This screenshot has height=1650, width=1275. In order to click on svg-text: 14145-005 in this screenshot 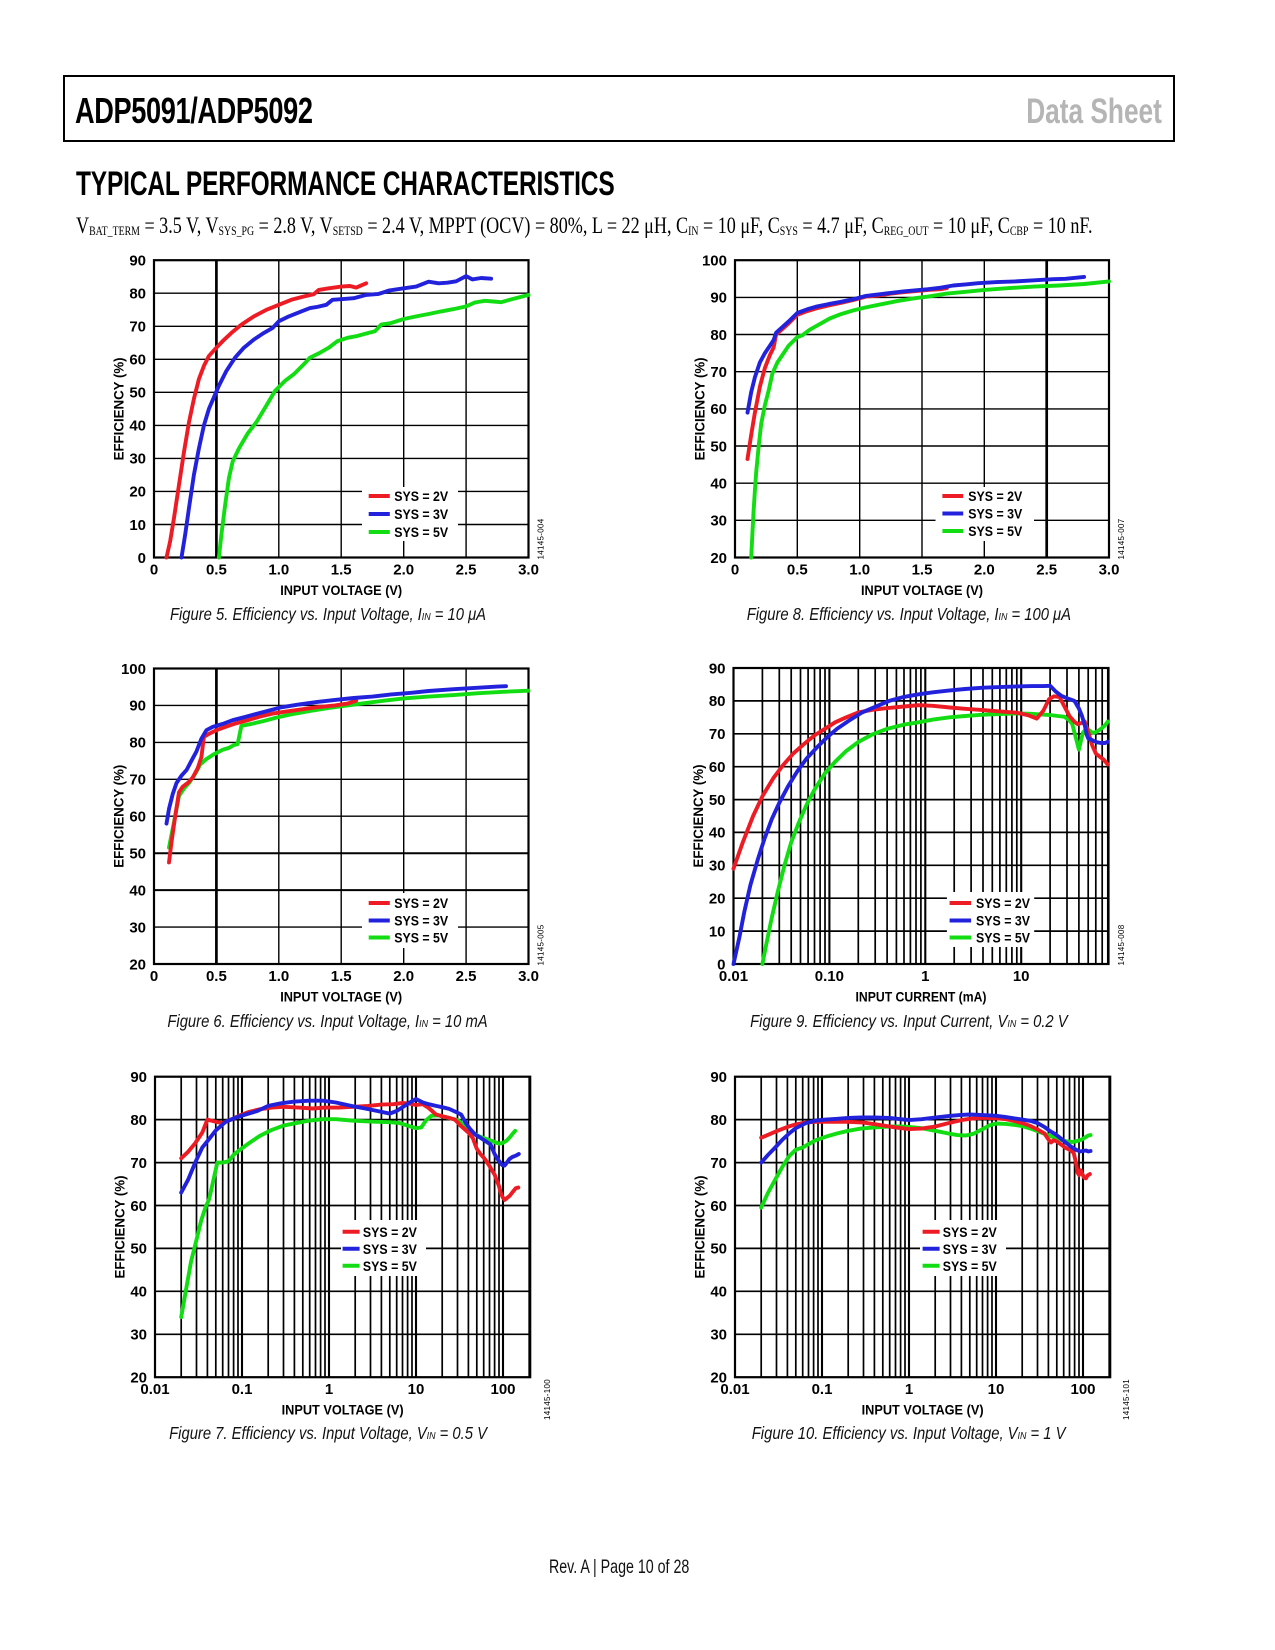, I will do `click(541, 944)`.